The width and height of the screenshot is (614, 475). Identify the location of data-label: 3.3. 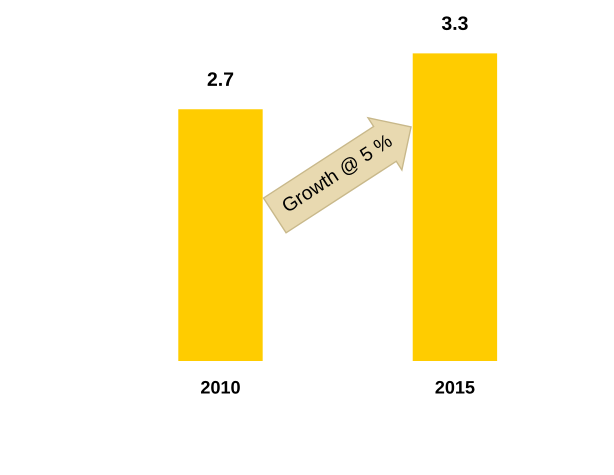
(455, 23).